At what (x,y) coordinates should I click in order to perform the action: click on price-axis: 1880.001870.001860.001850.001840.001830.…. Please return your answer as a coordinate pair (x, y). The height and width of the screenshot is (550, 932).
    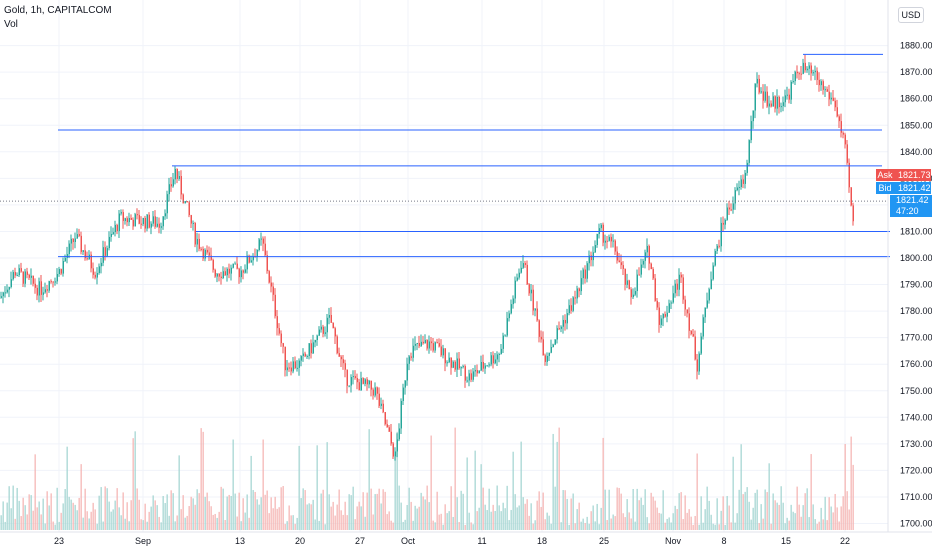
    Looking at the image, I should click on (916, 285).